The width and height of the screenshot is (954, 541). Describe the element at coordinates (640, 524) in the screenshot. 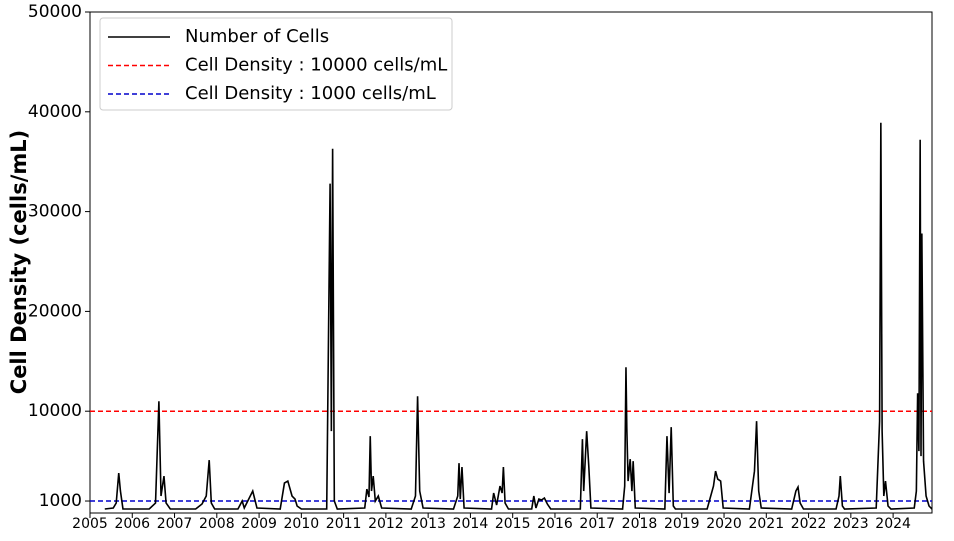

I see `x-tick-label: 2018` at that location.